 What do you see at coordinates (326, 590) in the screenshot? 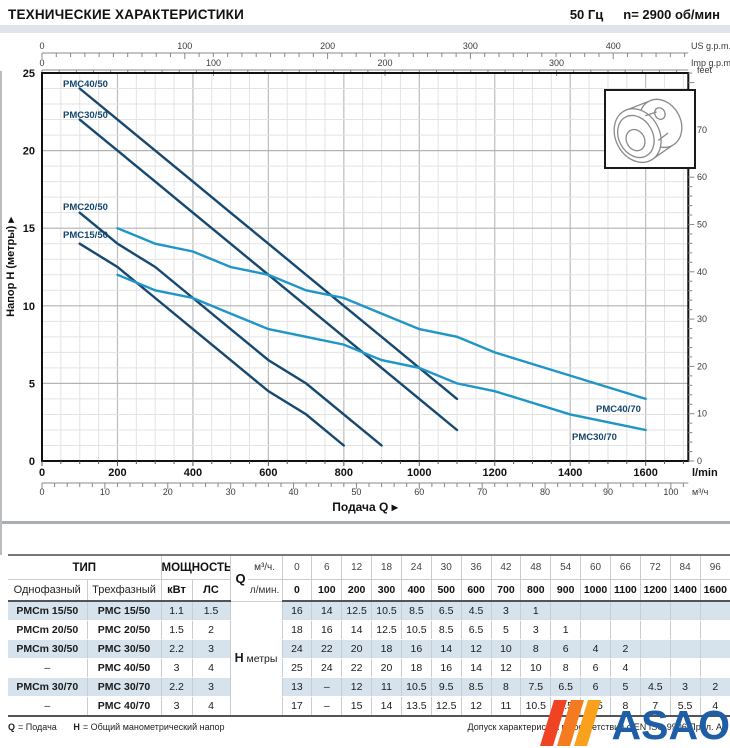
I see `q-lmin-value: 100` at bounding box center [326, 590].